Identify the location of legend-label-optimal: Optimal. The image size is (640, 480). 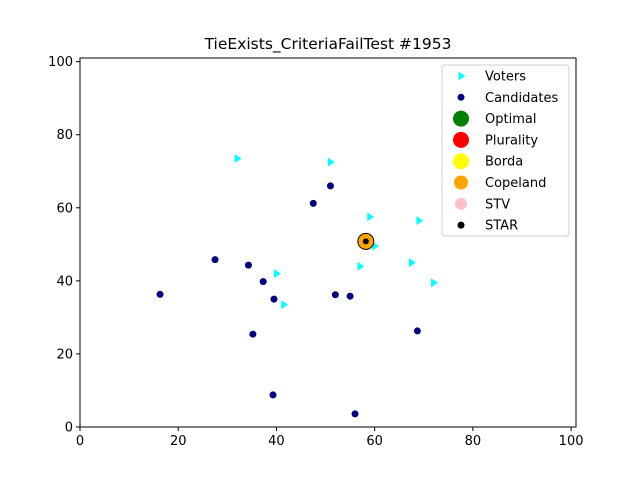
(510, 119).